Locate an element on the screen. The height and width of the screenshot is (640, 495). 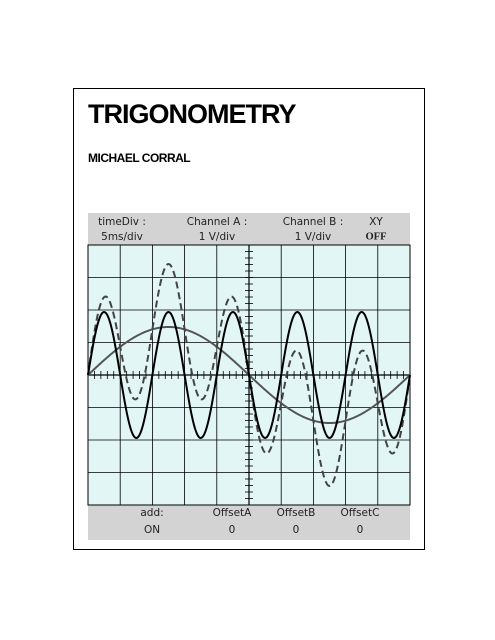
author: MICHAEL CORRAL is located at coordinates (139, 158).